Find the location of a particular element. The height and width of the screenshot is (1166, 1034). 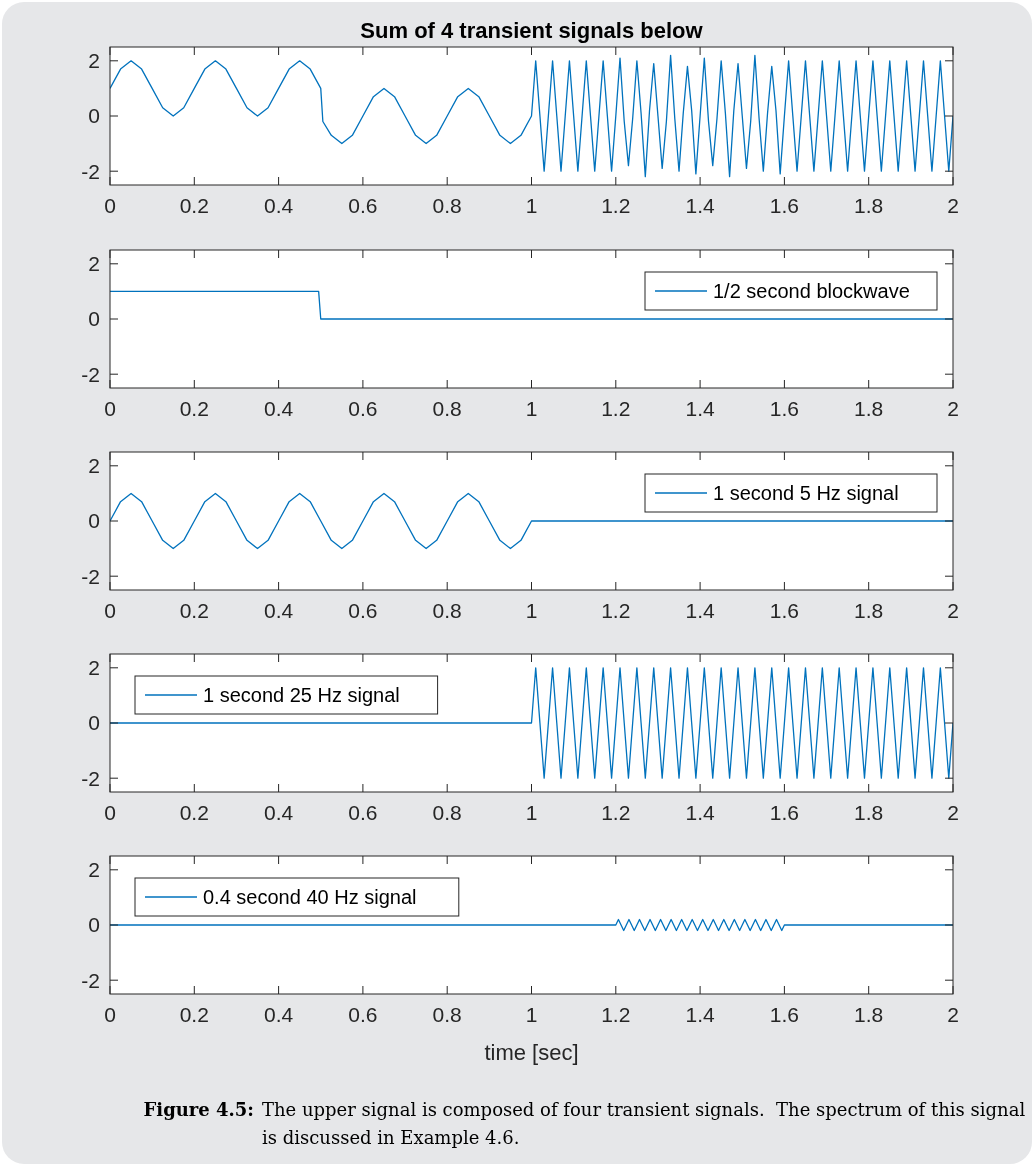

chart-title: Sum of 4 transient signals below is located at coordinates (532, 30).